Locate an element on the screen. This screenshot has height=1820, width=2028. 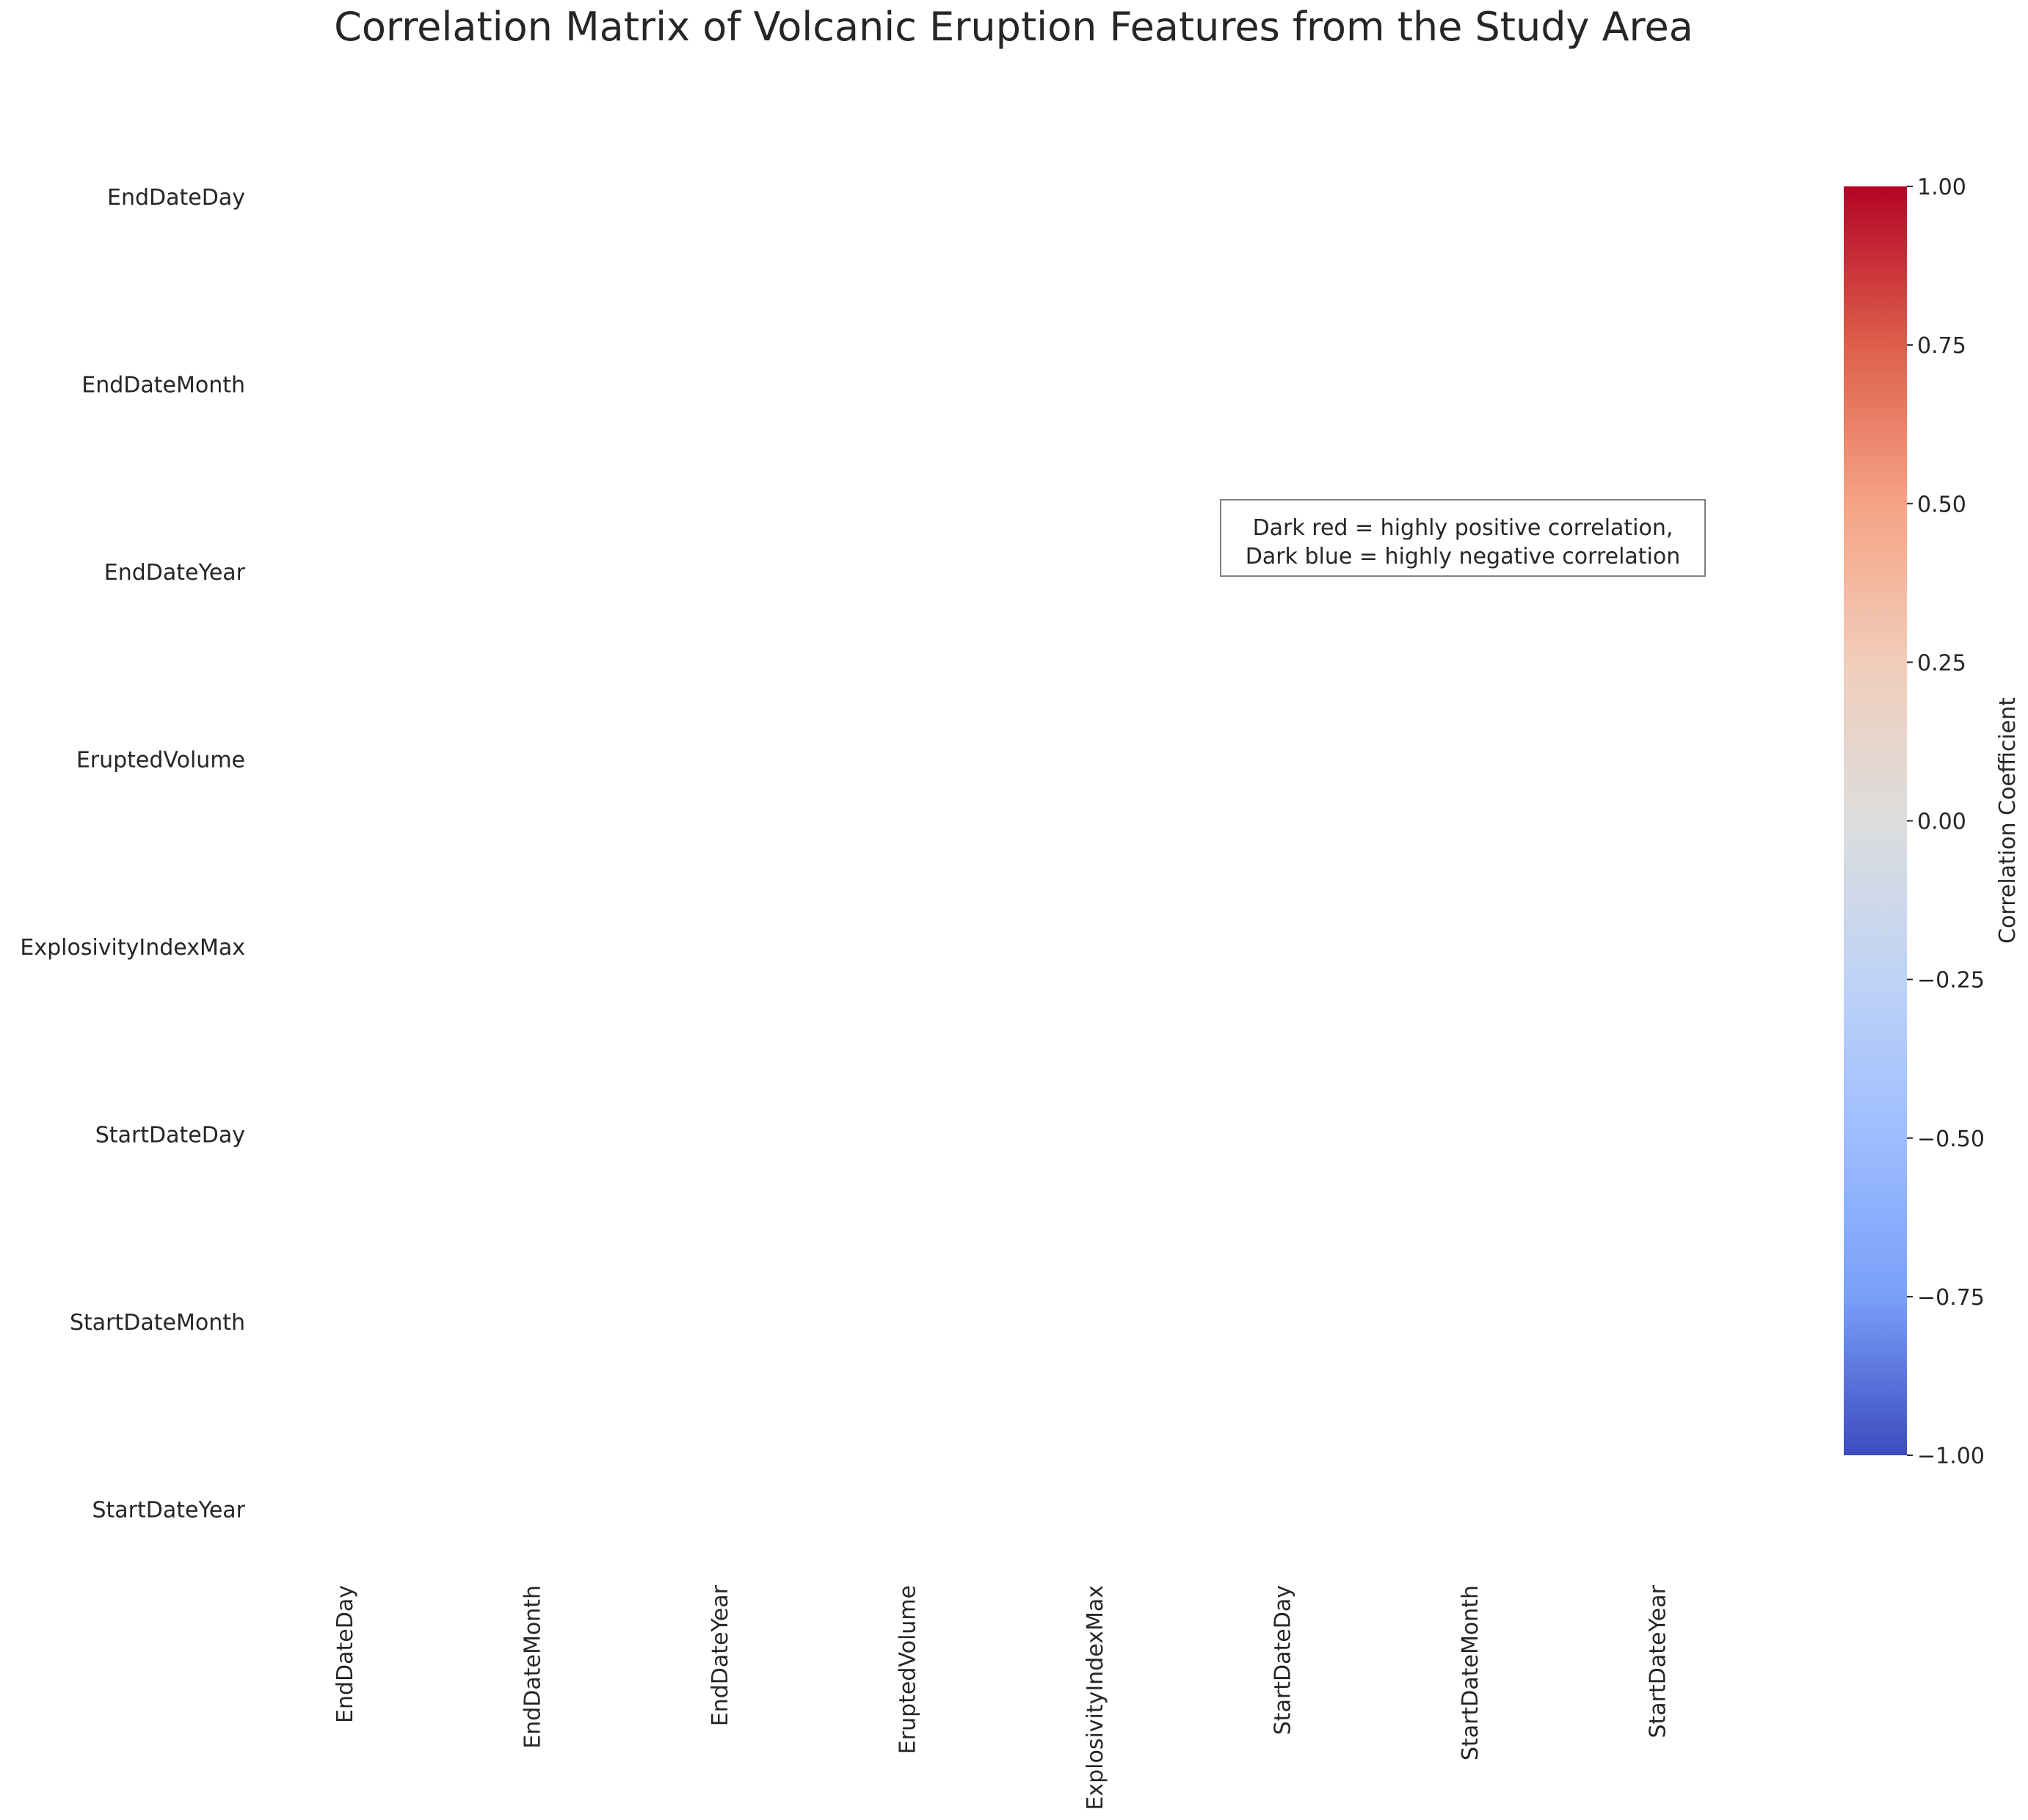
row-label: EruptedVolume is located at coordinates (160, 760).